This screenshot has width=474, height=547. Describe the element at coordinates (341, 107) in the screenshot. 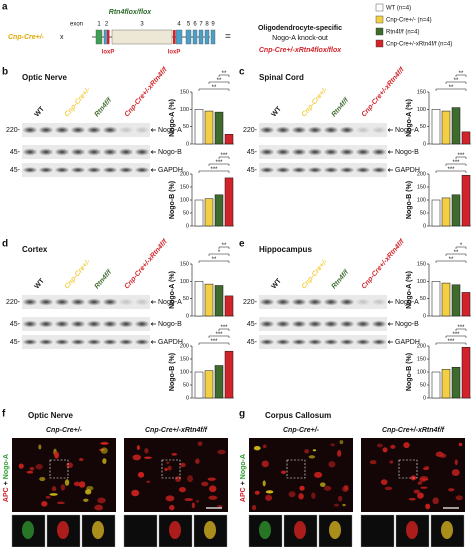

I see `lane-label: Rtn4f/f` at that location.